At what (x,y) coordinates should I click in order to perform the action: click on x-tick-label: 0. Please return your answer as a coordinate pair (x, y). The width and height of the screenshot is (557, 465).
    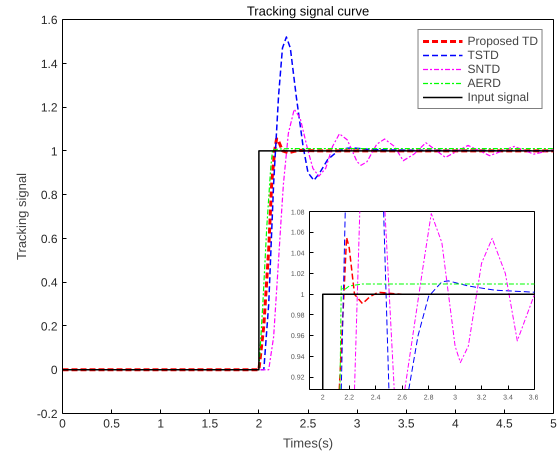
    Looking at the image, I should click on (62, 423).